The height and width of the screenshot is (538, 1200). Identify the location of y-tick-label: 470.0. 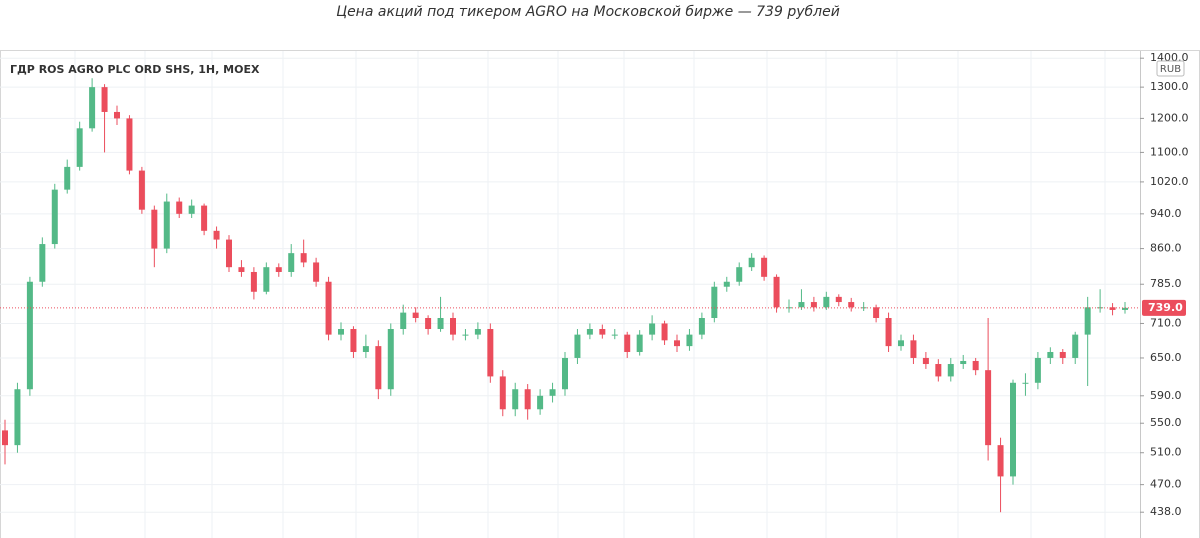
(1166, 484).